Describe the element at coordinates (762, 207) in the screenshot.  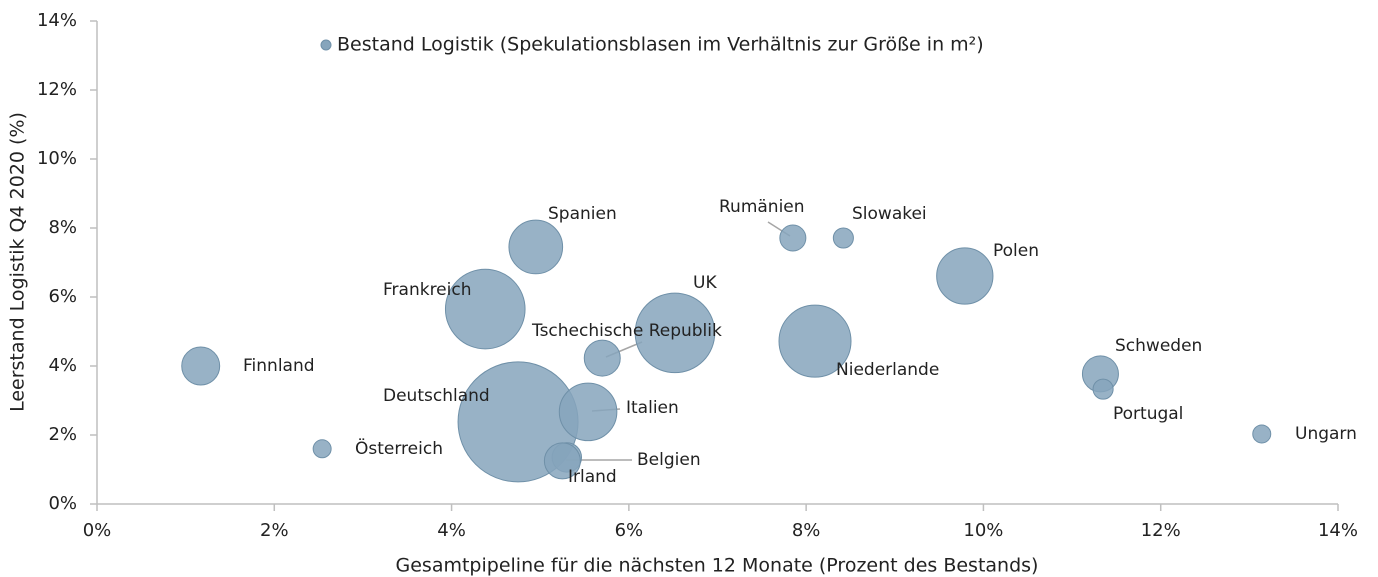
I see `point-label: Rumänien` at that location.